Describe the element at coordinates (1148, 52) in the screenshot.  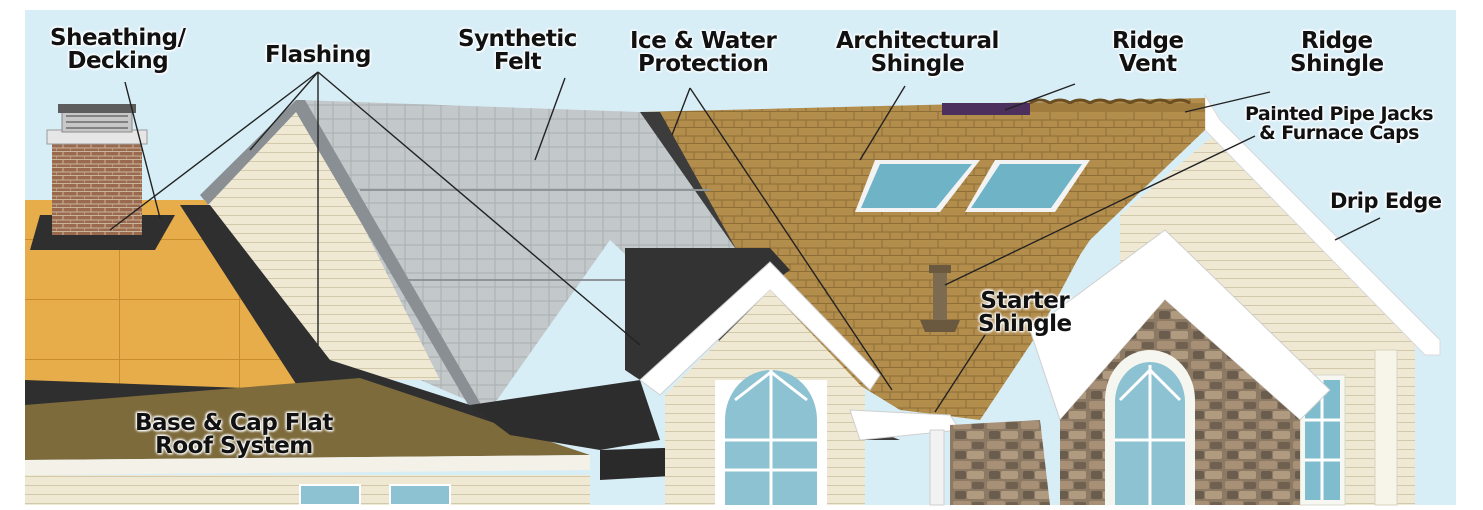
I see `label-ridge-vent: Ridge Vent` at that location.